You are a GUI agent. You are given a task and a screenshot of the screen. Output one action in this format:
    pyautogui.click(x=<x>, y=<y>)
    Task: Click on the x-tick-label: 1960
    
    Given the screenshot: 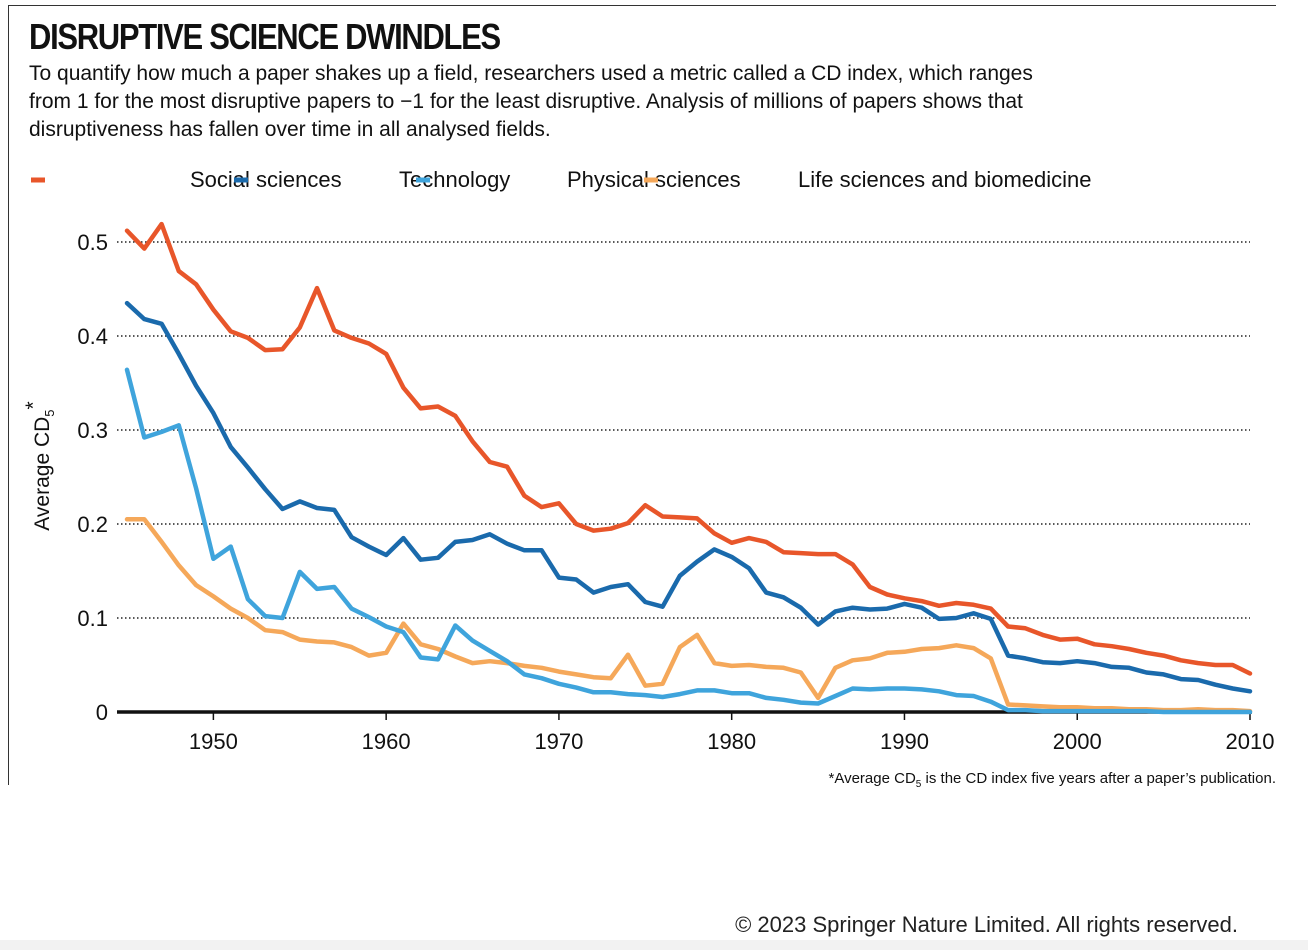 What is the action you would take?
    pyautogui.click(x=386, y=741)
    